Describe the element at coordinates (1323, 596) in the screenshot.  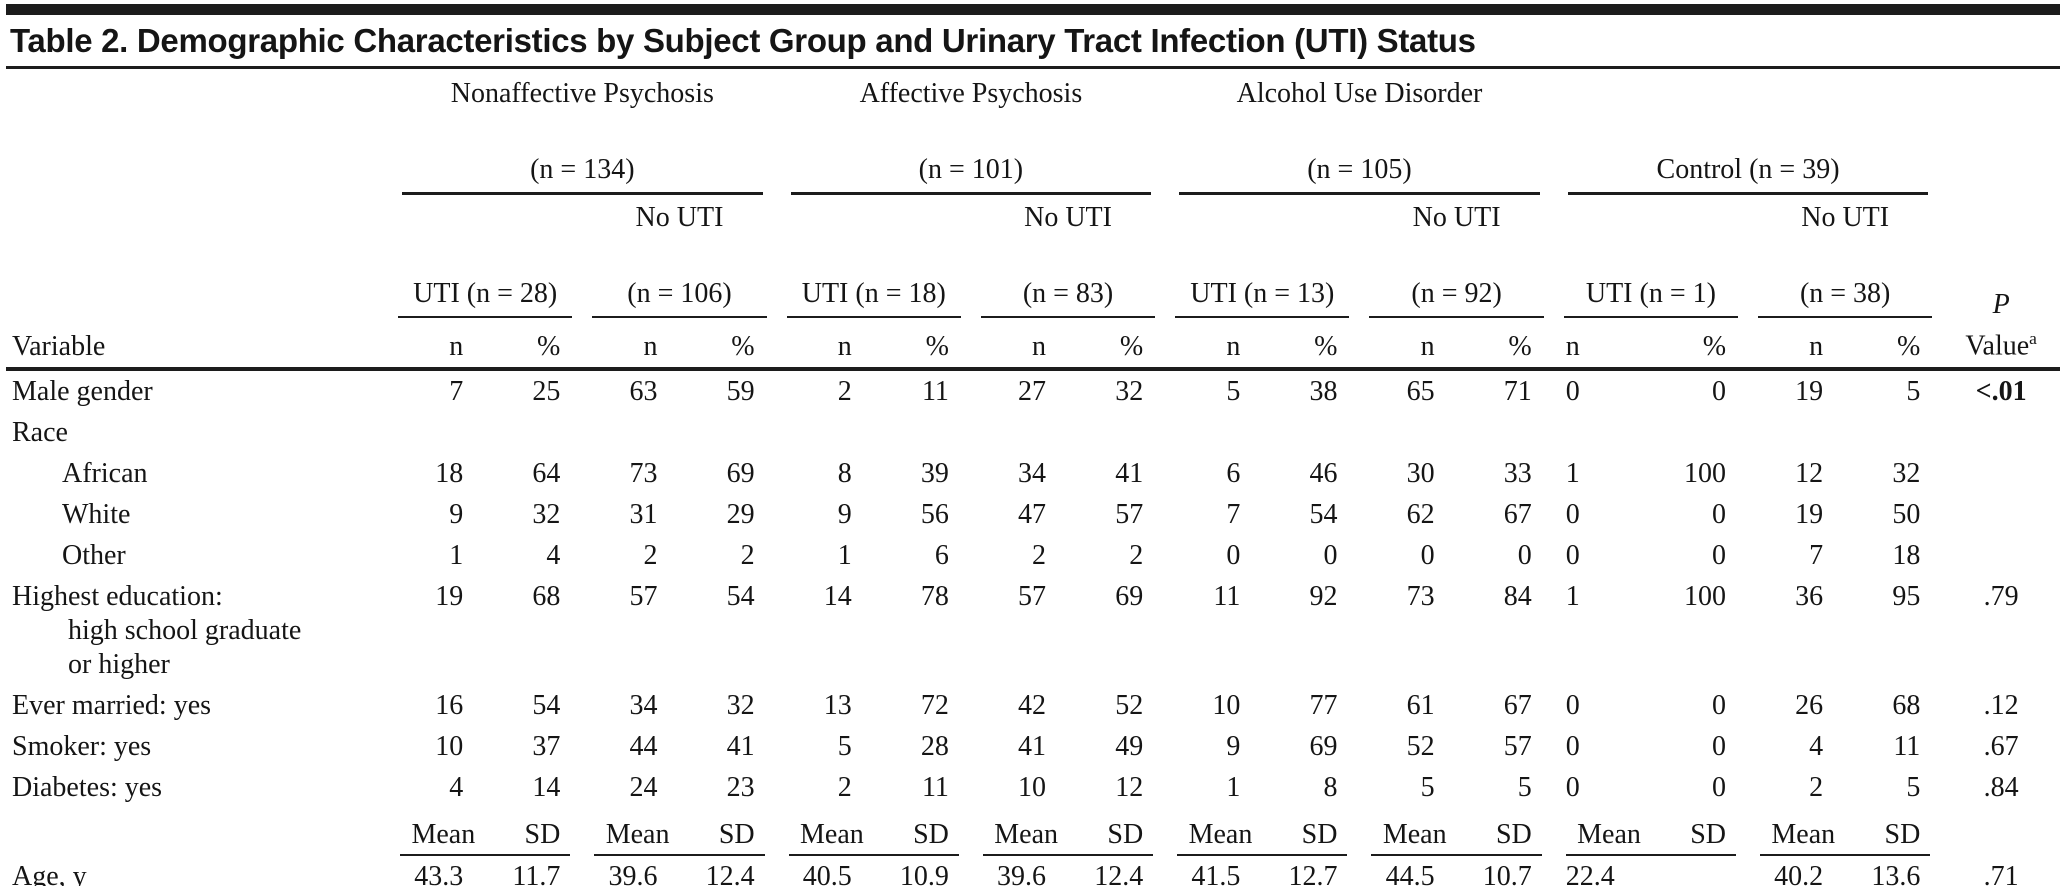
I see `table-cell: 92` at that location.